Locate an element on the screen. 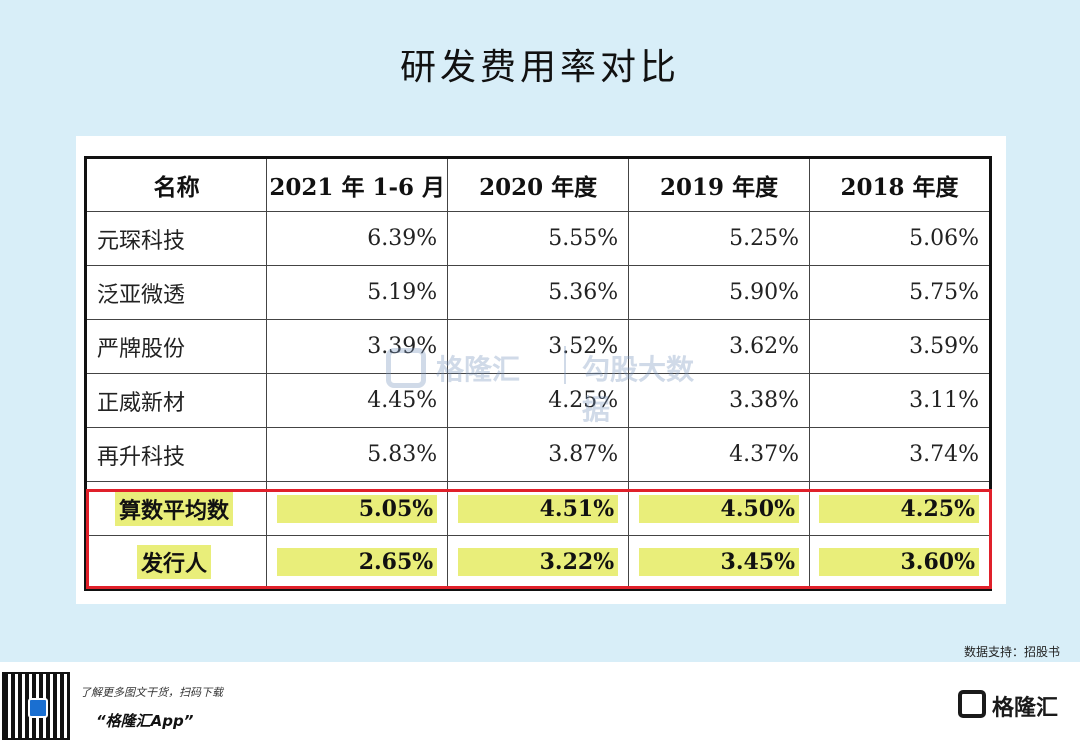 The image size is (1080, 742). header-2020: 2020 年度 is located at coordinates (538, 184).